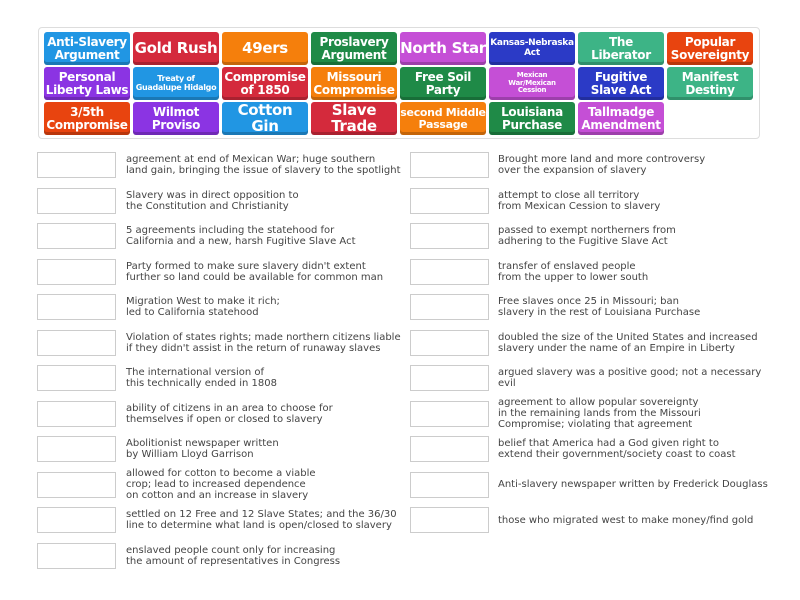 This screenshot has height=600, width=800. What do you see at coordinates (87, 118) in the screenshot?
I see `answer-tile: 3/5th Compromise` at bounding box center [87, 118].